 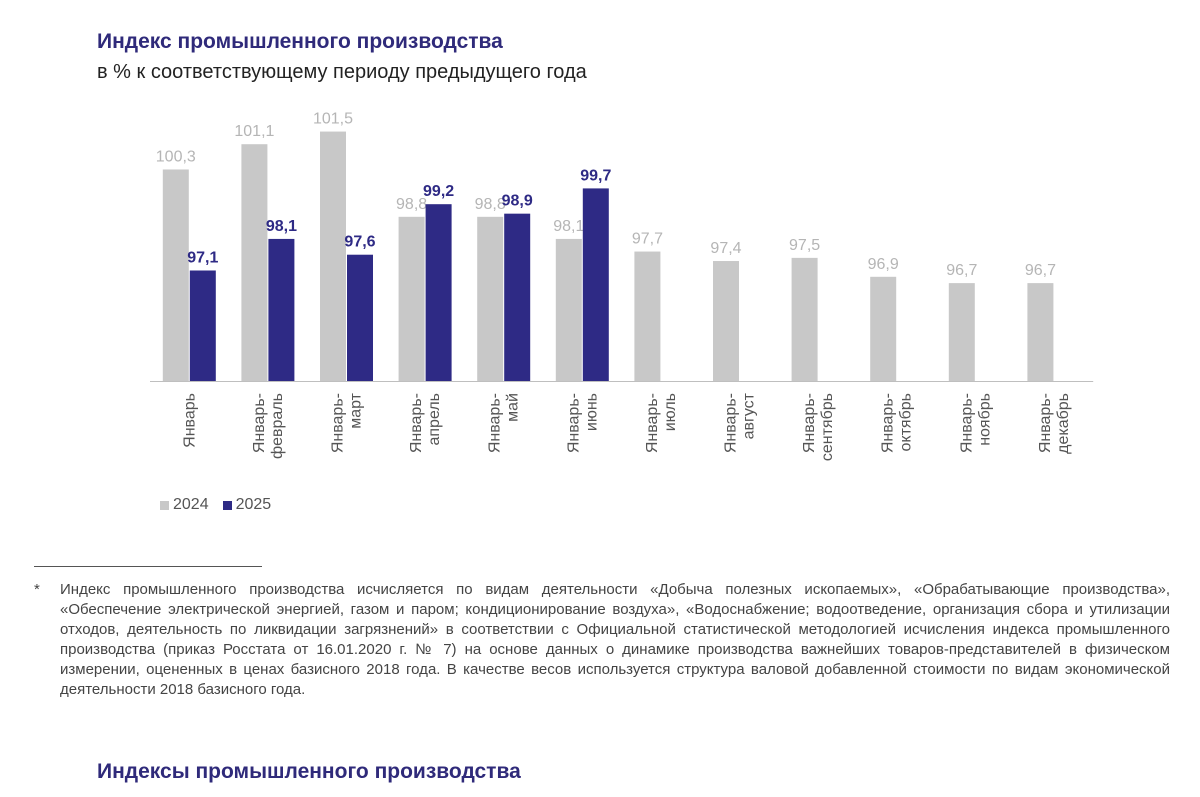 What do you see at coordinates (281, 226) in the screenshot?
I see `data-label-2025-2: 98,1` at bounding box center [281, 226].